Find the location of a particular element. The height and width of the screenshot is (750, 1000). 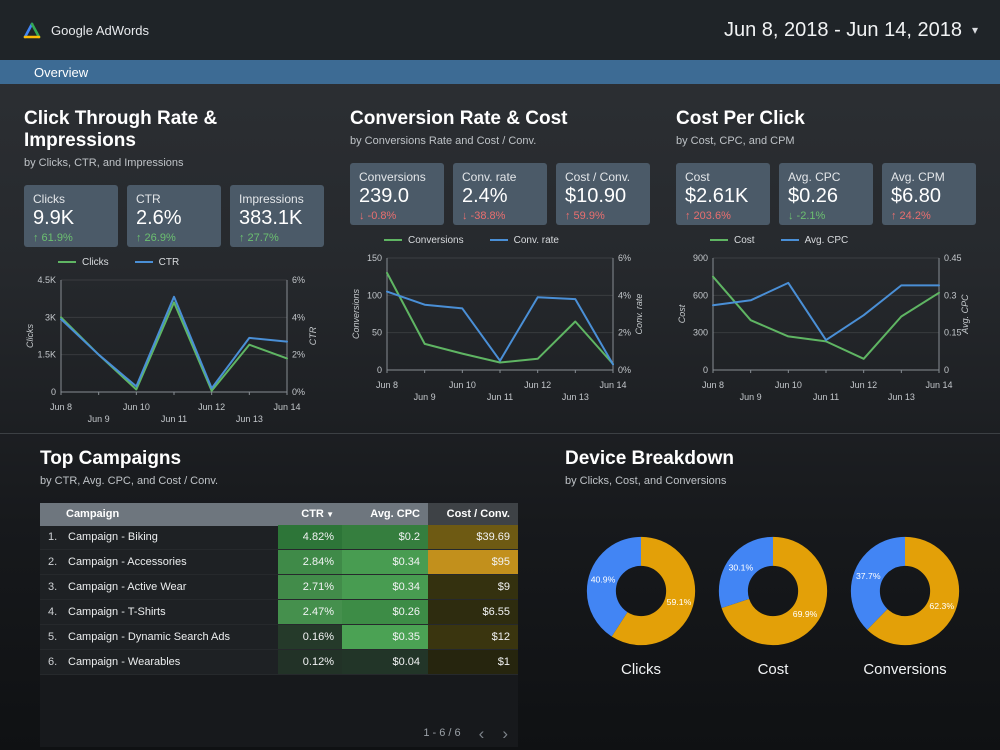

section-subtitle: by Clicks, Cost, and Conversions is located at coordinates (646, 481).